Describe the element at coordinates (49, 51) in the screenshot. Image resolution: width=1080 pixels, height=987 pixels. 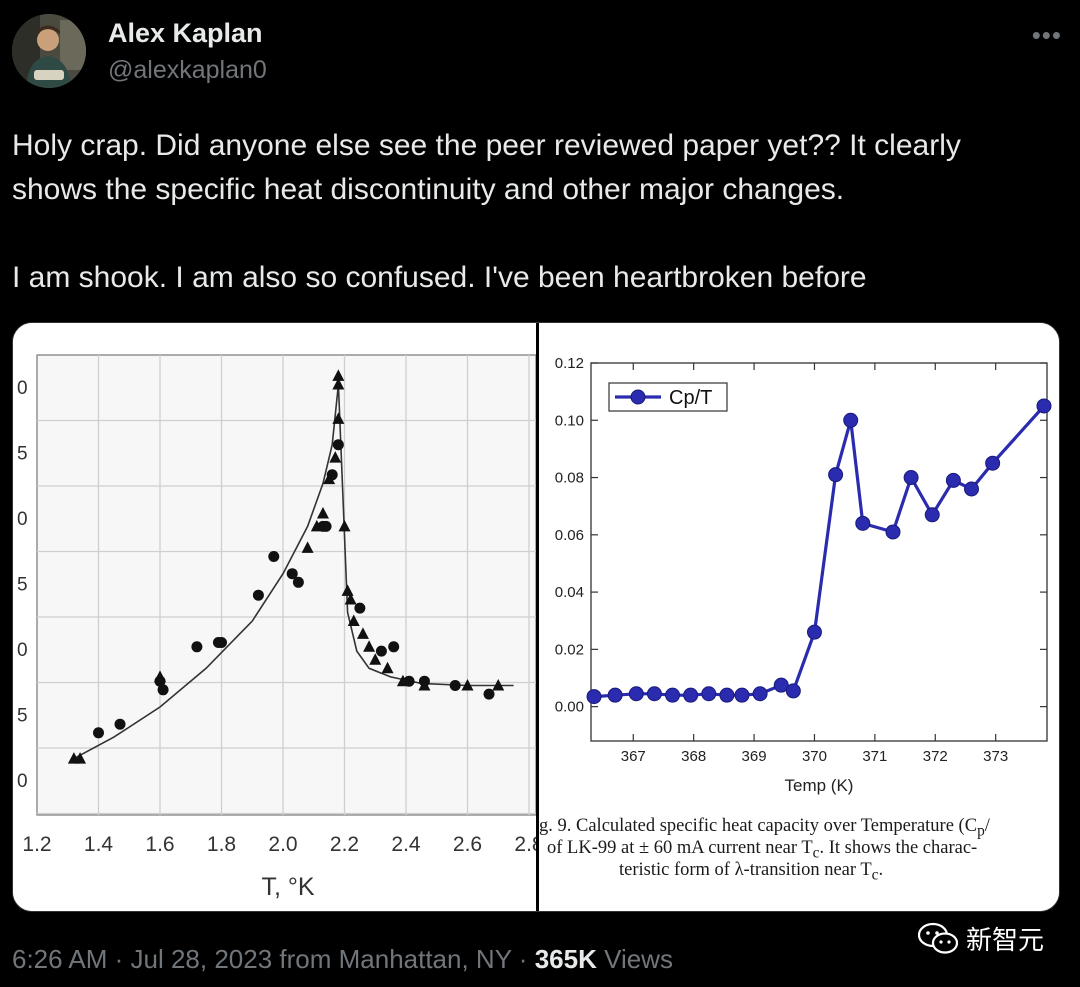
I see `avatar` at that location.